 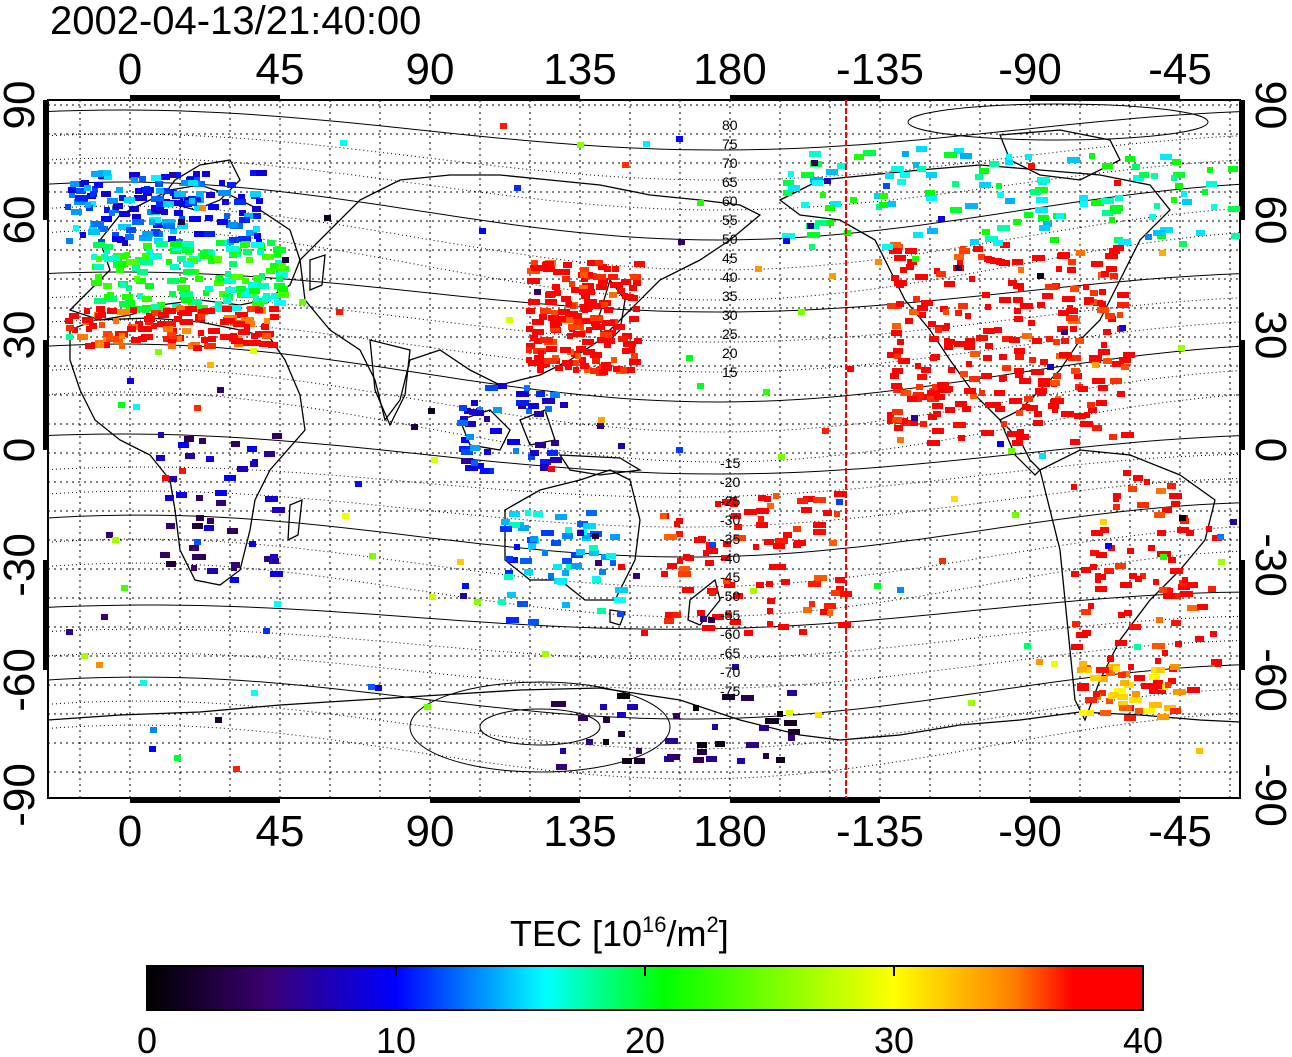 I want to click on bottom-tick-label: 0, so click(x=130, y=831).